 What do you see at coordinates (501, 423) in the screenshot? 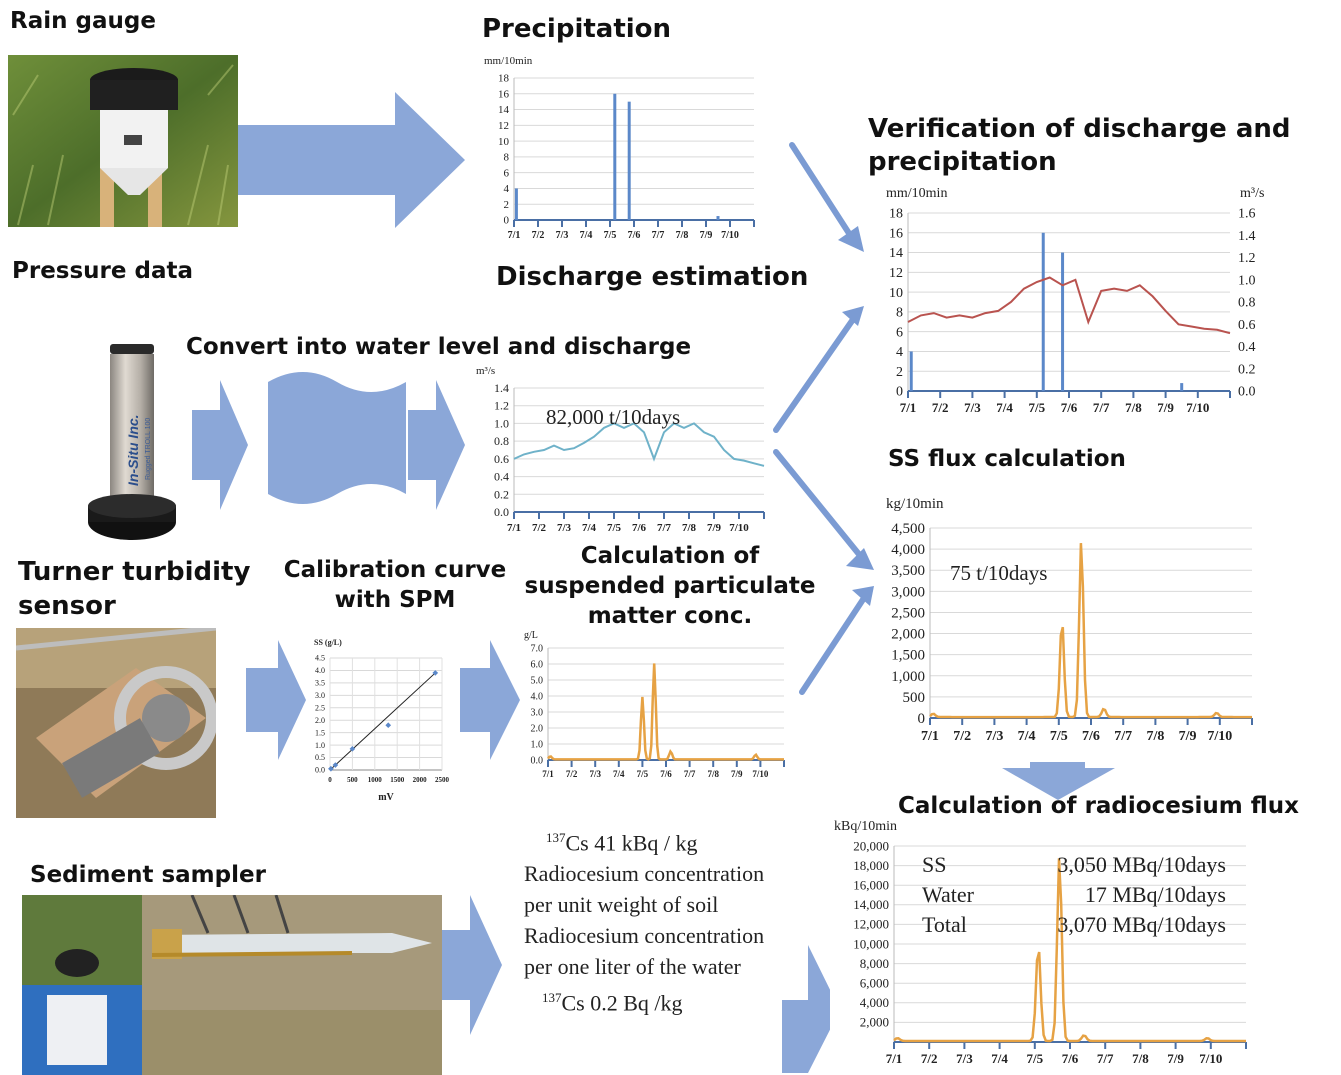
I see `discharge-tick: 1.0` at bounding box center [501, 423].